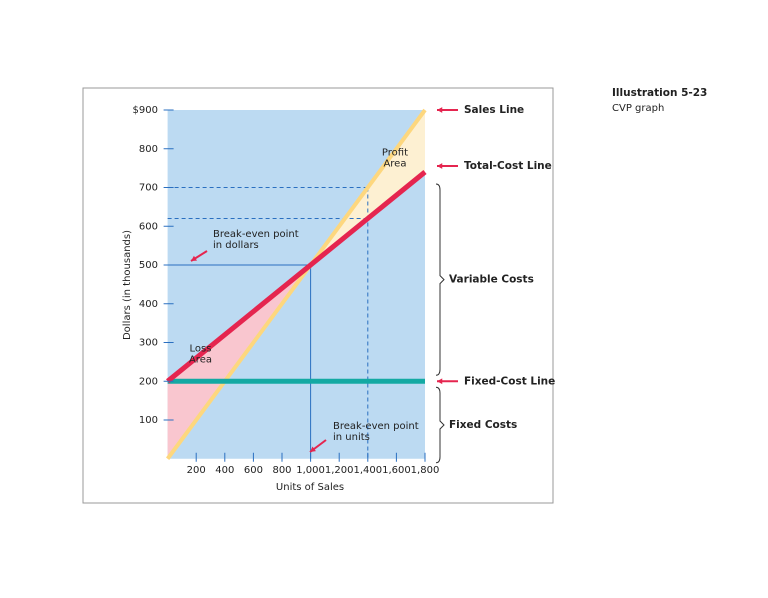 The height and width of the screenshot is (598, 768). Describe the element at coordinates (396, 470) in the screenshot. I see `x-tick-label: 1,600` at that location.